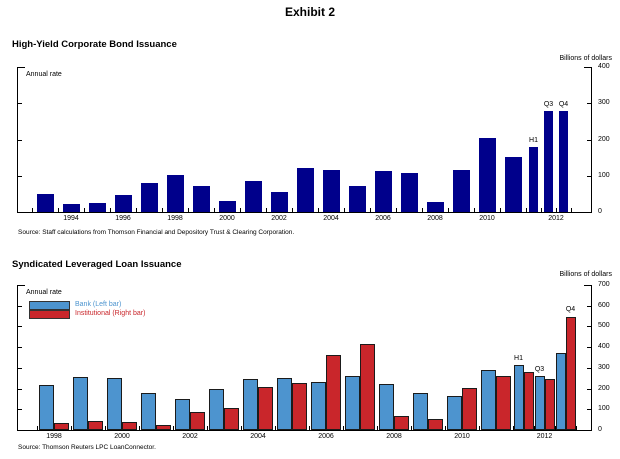 The image size is (620, 459). I want to click on x-axis-label-1996: 1996, so click(123, 218).